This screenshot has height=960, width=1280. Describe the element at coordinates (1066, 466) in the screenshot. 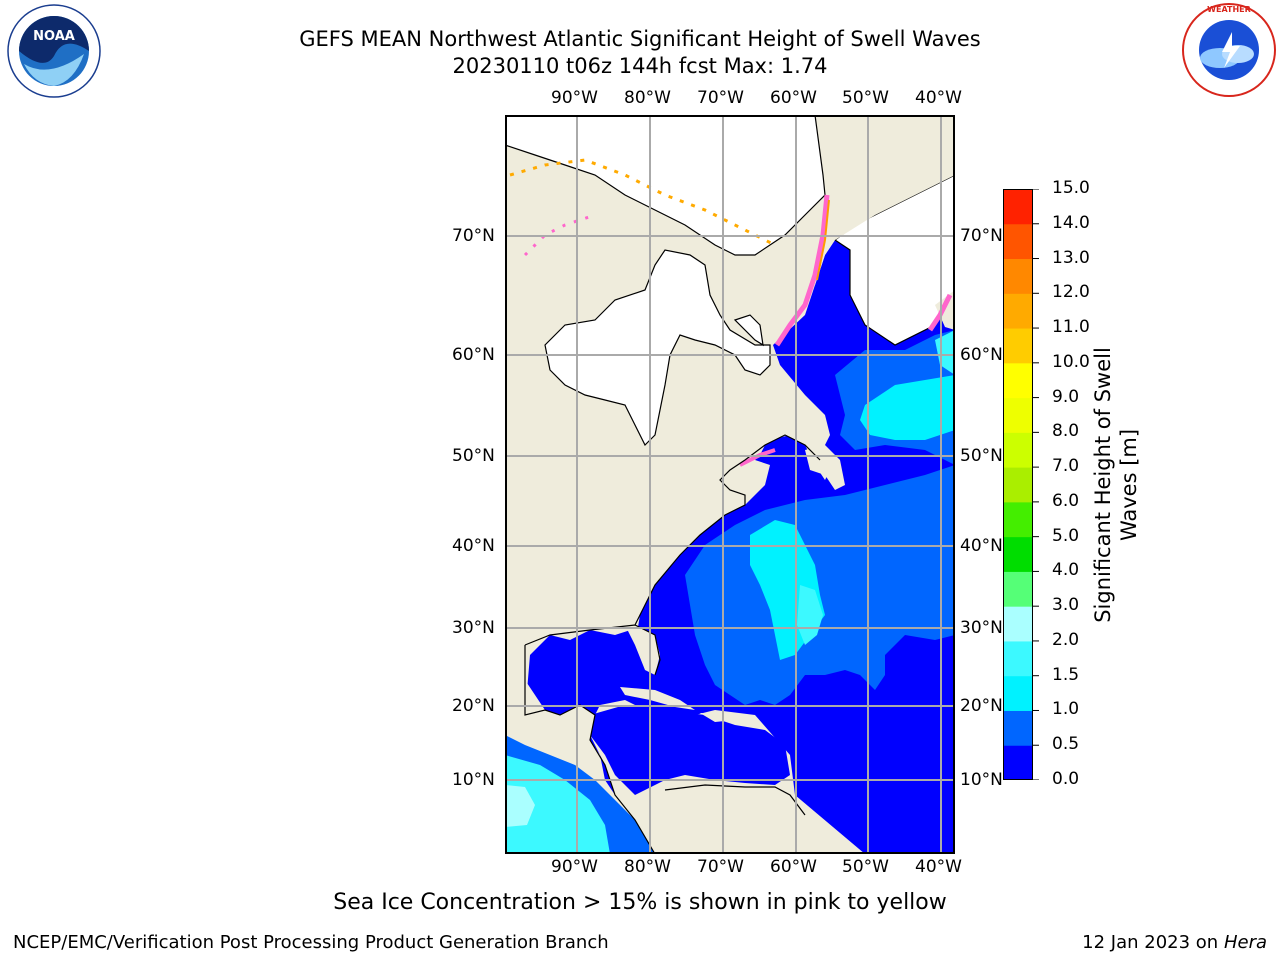

I see `colorbar-tick-label: 7.0` at that location.